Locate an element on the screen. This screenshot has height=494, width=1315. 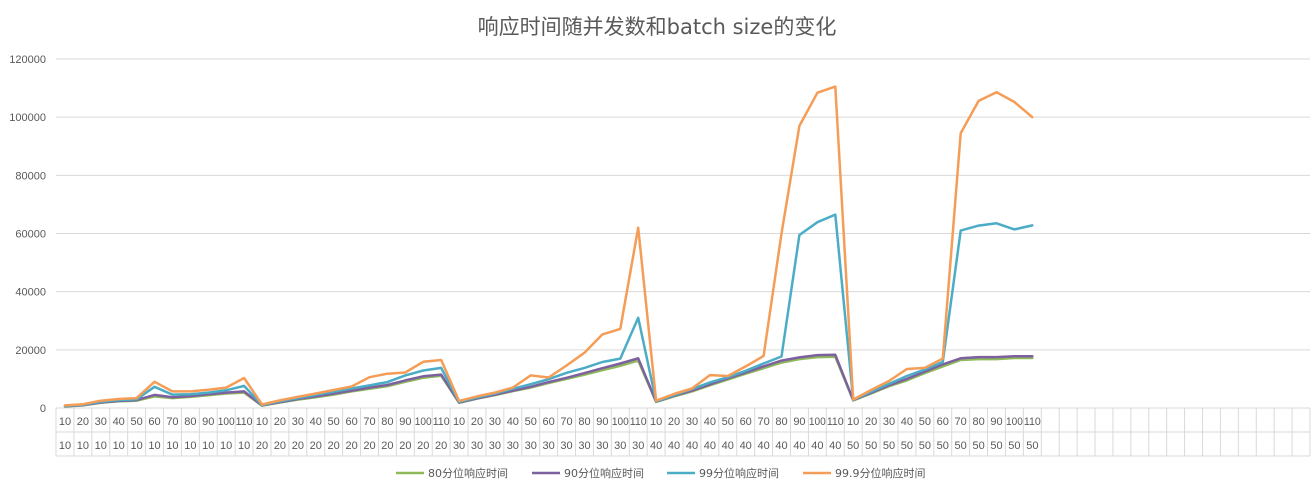
y-tick-label: 100000 is located at coordinates (27, 118).